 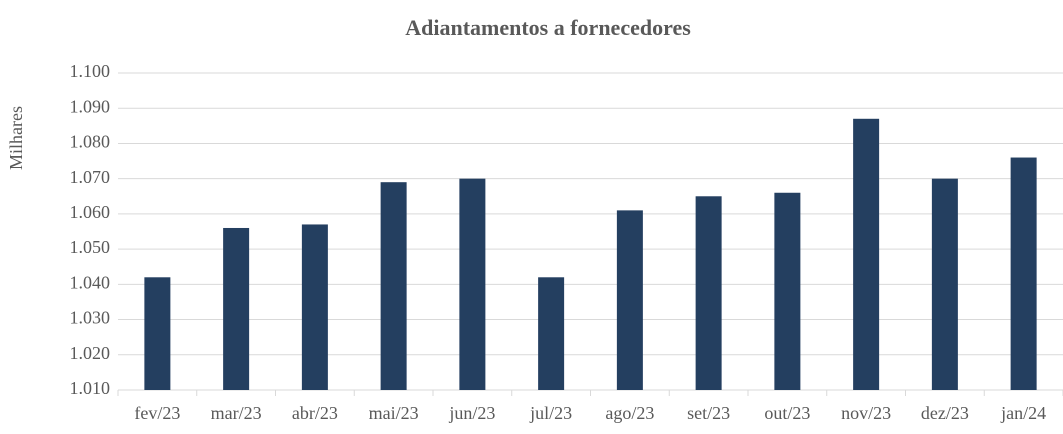 What do you see at coordinates (548, 27) in the screenshot?
I see `chart-title: Adiantamentos a fornecedores` at bounding box center [548, 27].